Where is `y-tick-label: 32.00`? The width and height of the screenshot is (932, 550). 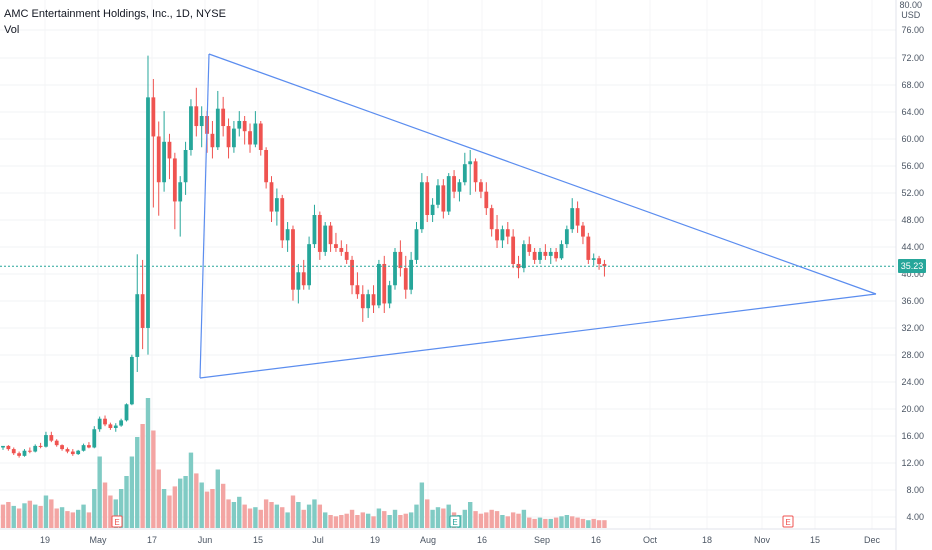
y-tick-label: 32.00 is located at coordinates (912, 328).